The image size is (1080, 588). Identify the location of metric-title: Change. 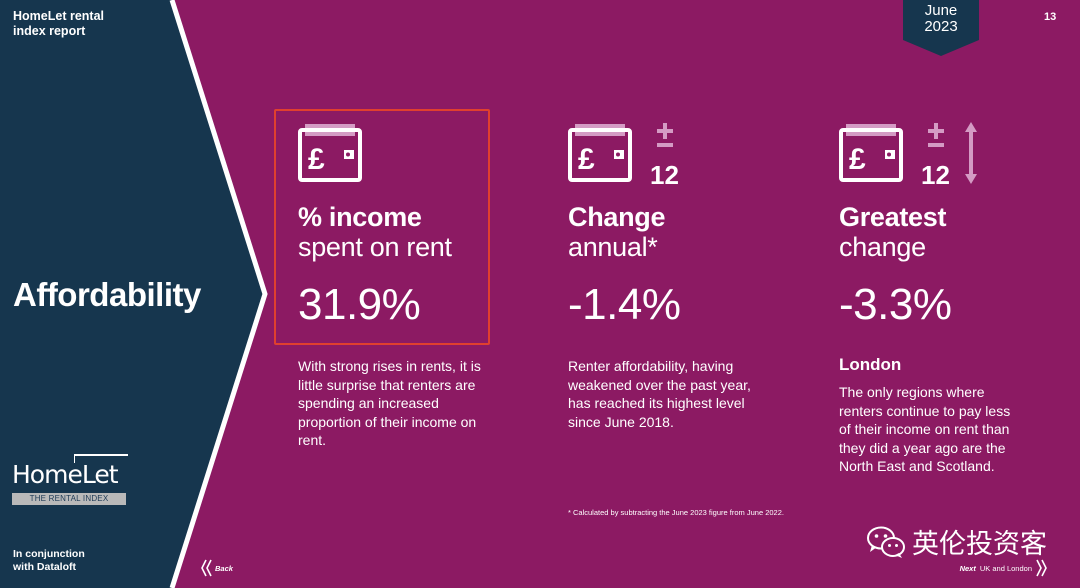
(617, 217).